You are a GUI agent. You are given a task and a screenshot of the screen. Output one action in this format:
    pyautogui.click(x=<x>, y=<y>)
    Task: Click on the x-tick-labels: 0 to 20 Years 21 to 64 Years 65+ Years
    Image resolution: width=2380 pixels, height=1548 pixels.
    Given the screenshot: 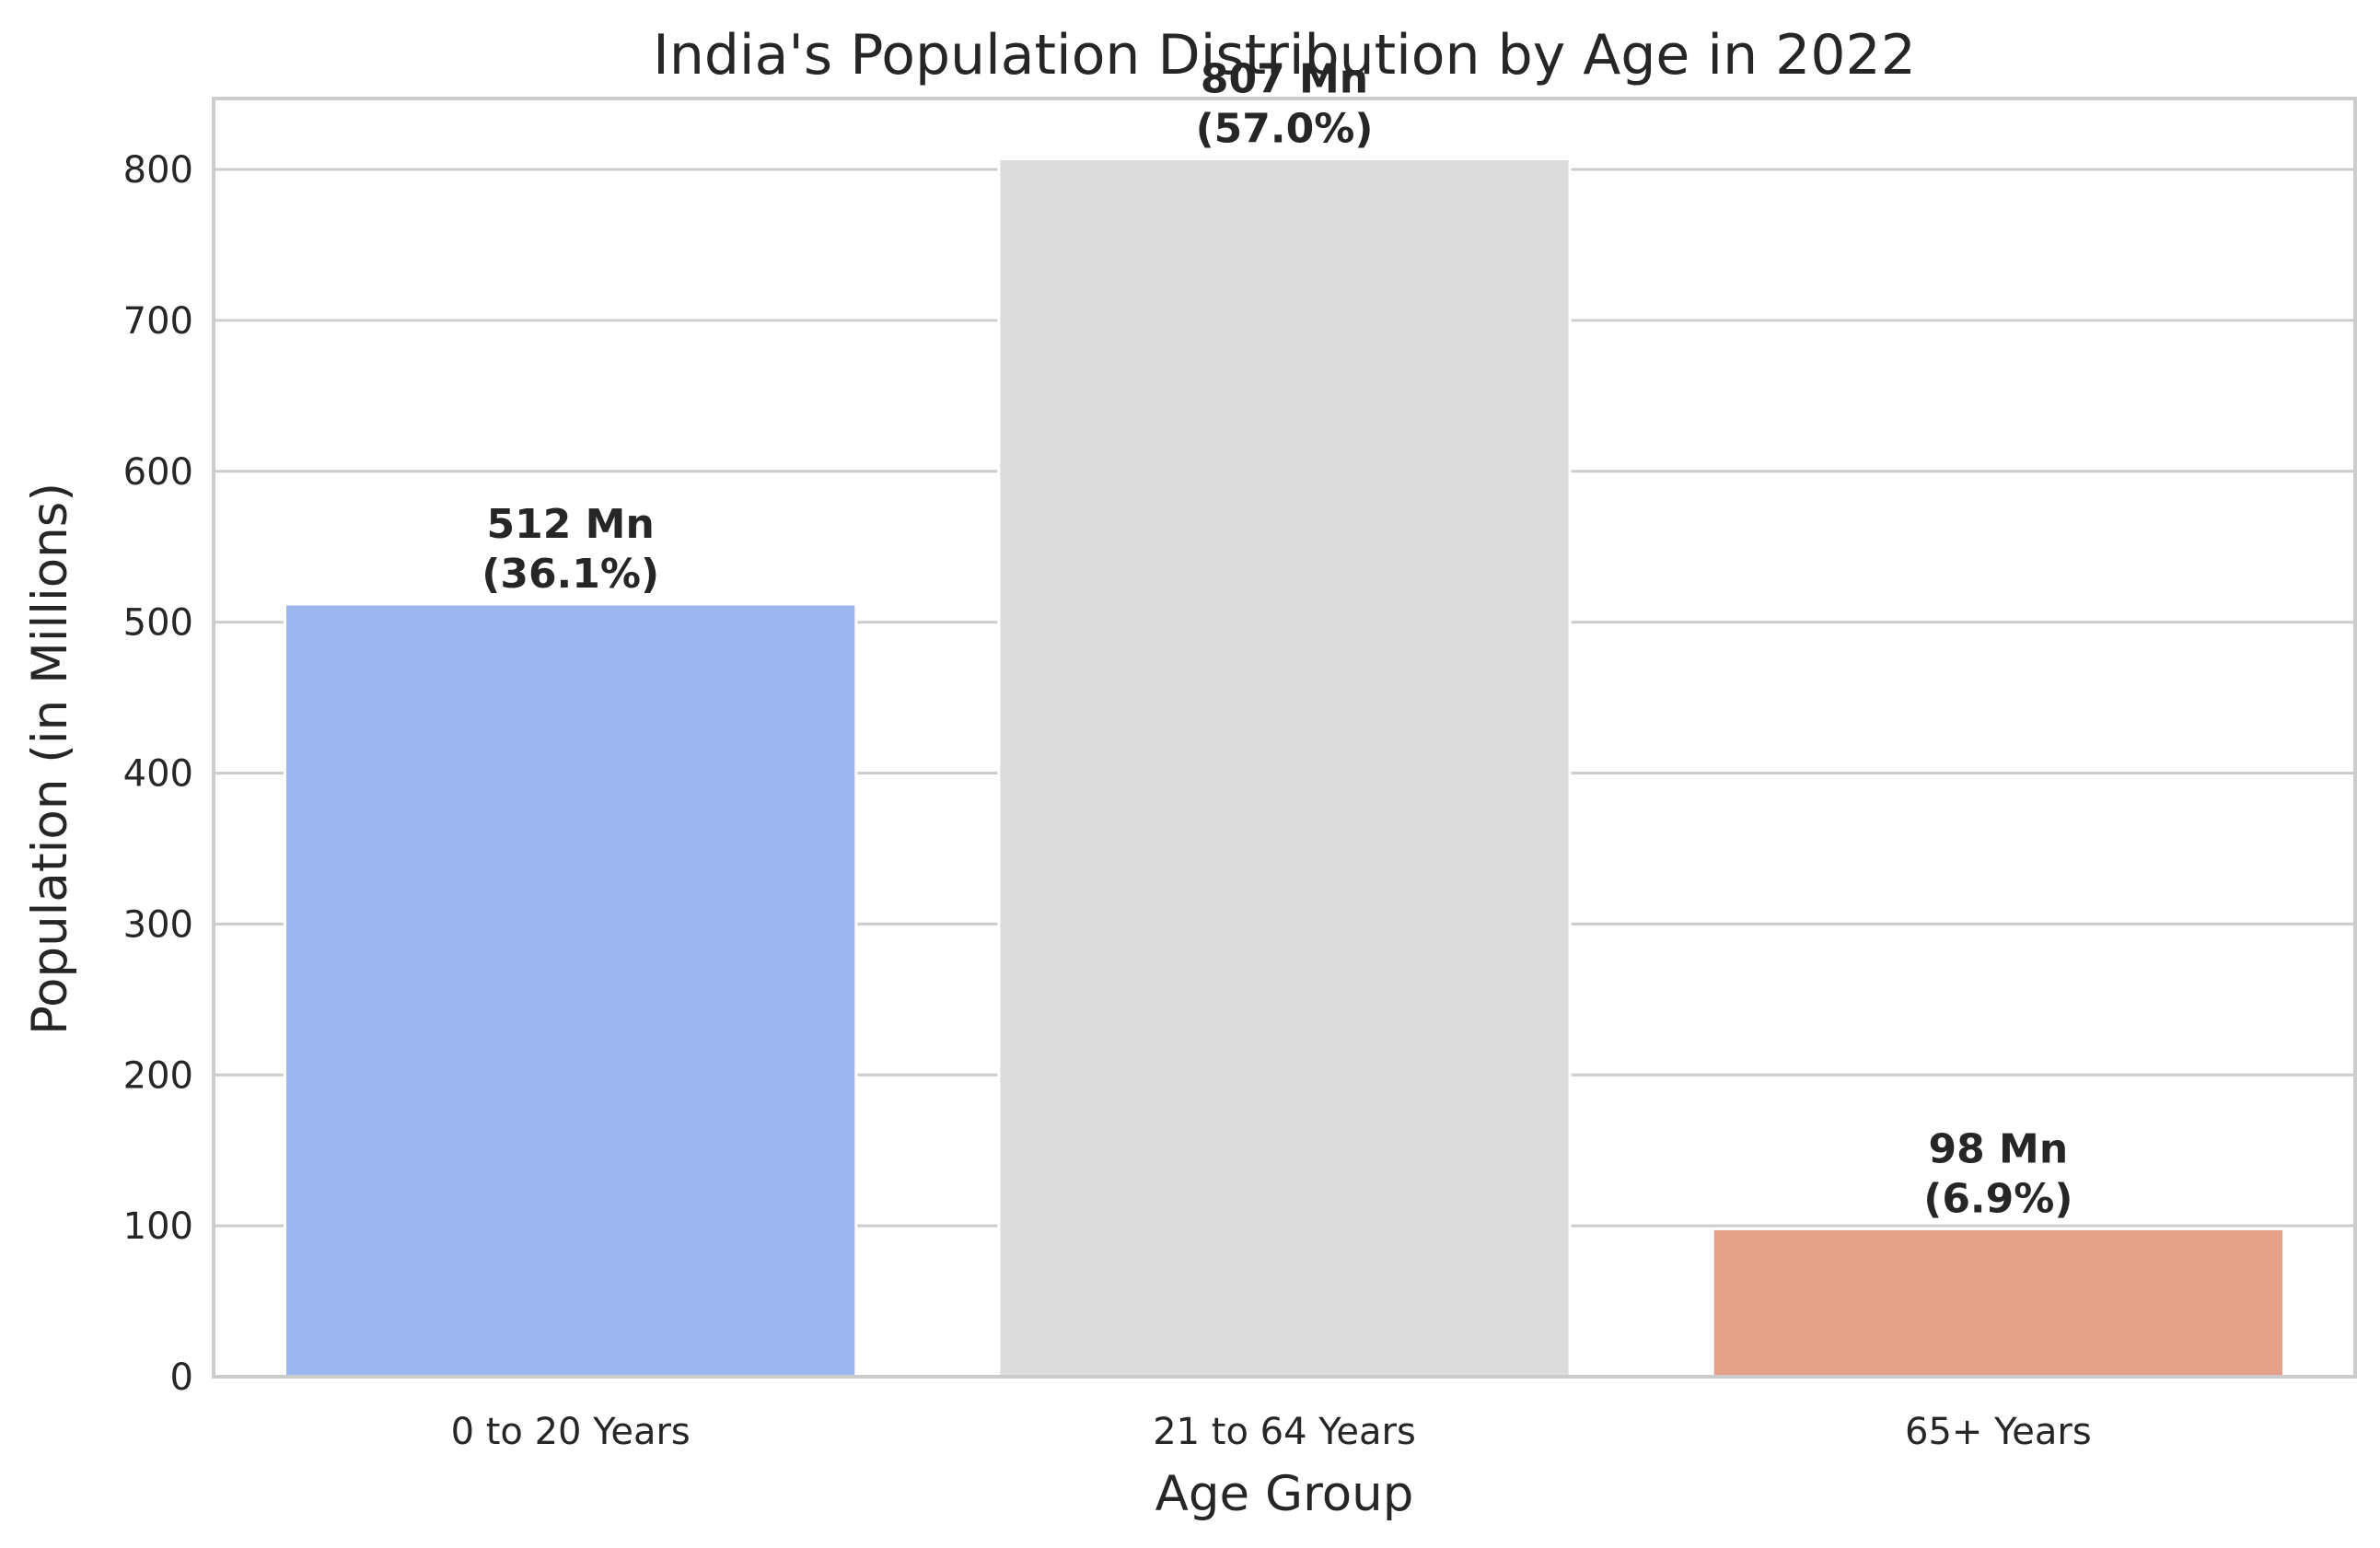 What is the action you would take?
    pyautogui.click(x=1271, y=1432)
    